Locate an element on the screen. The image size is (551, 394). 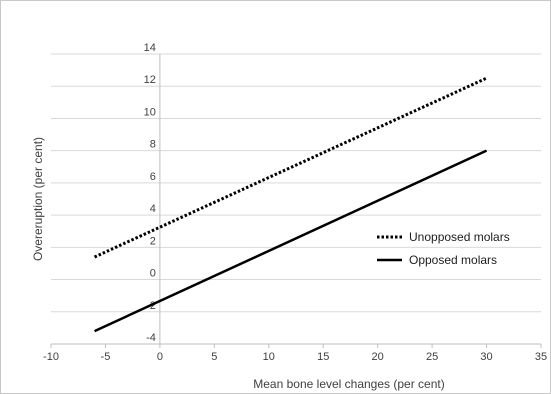
x-tick-label: 10 is located at coordinates (269, 357).